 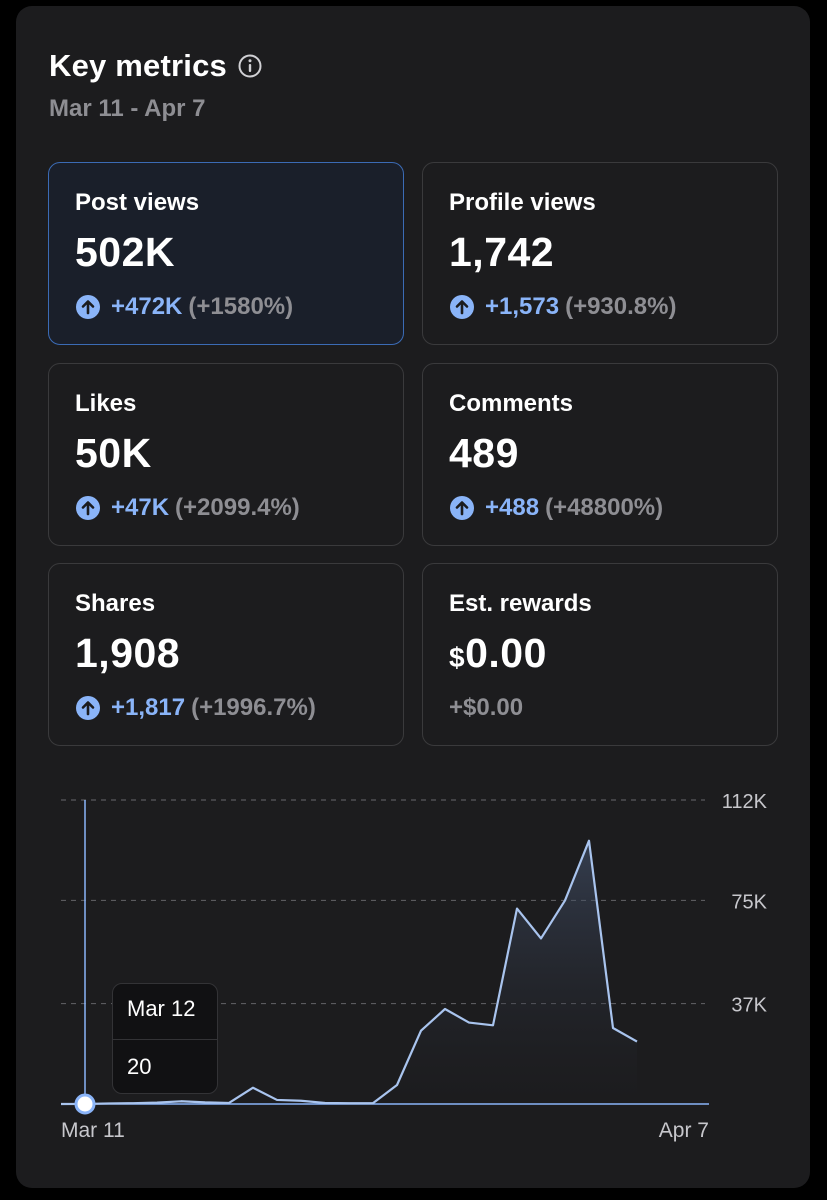 What do you see at coordinates (139, 1066) in the screenshot?
I see `tooltip-value: 20` at bounding box center [139, 1066].